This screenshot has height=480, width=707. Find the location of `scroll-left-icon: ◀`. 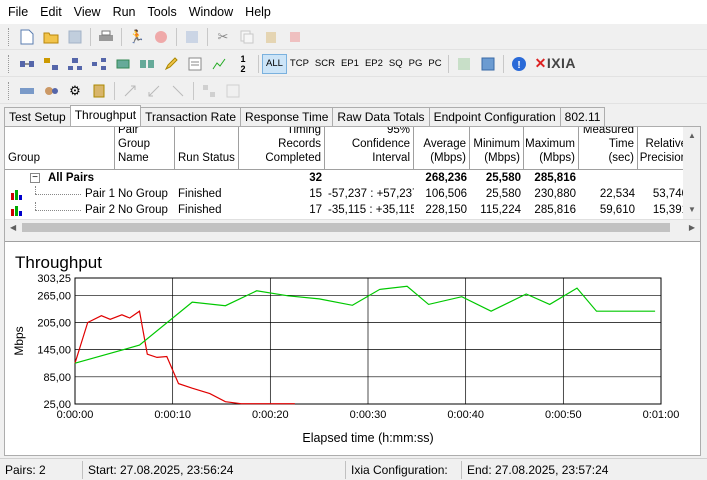

scroll-left-icon: ◀ is located at coordinates (13, 227).